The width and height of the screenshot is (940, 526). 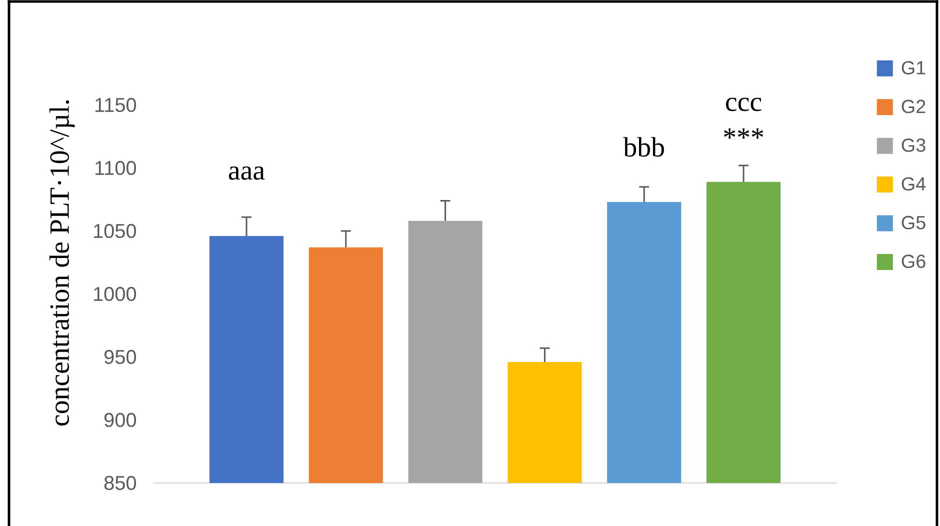 What do you see at coordinates (914, 107) in the screenshot?
I see `legend-label: G2` at bounding box center [914, 107].